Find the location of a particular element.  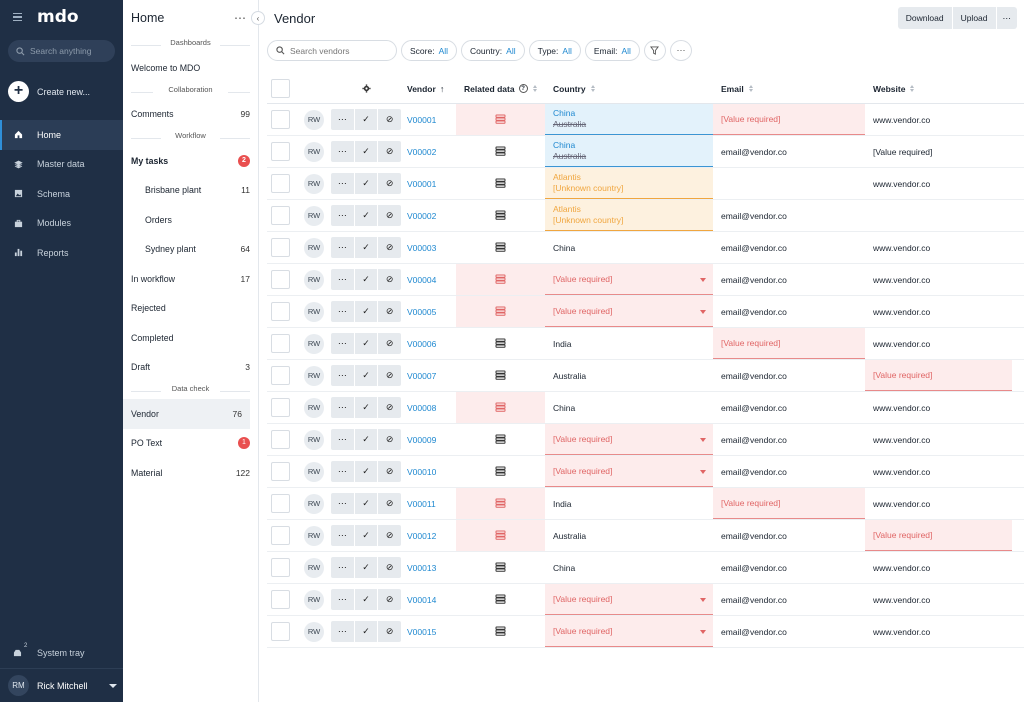

panel-item-po-text: PO Text 1 is located at coordinates (190, 444).